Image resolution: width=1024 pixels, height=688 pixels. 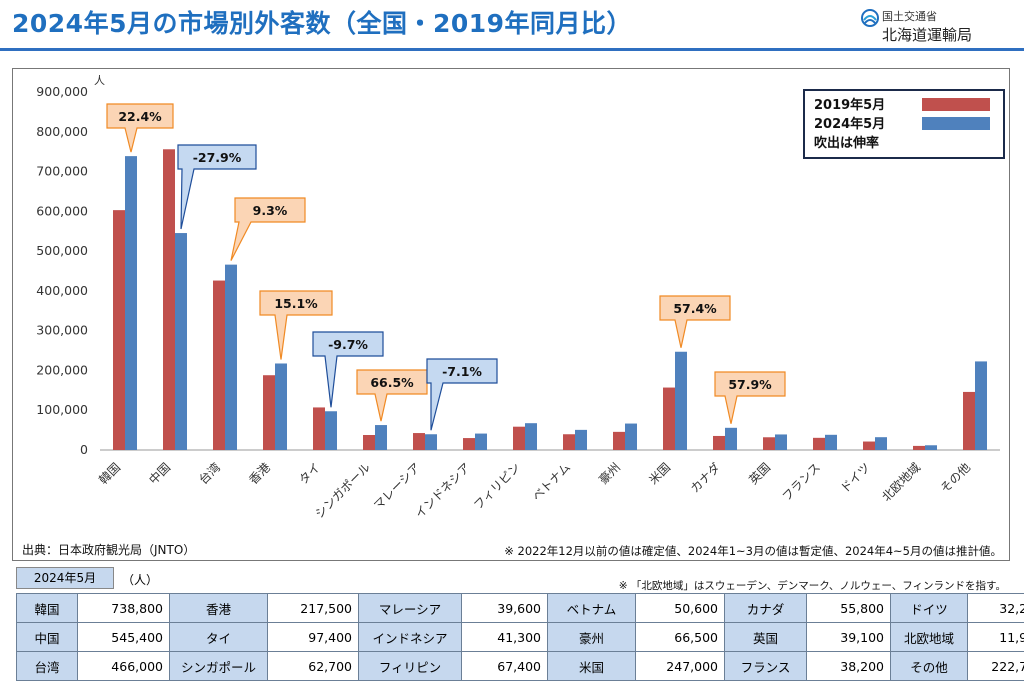 What do you see at coordinates (995, 608) in the screenshot?
I see `table-cell-value: 32,200` at bounding box center [995, 608].